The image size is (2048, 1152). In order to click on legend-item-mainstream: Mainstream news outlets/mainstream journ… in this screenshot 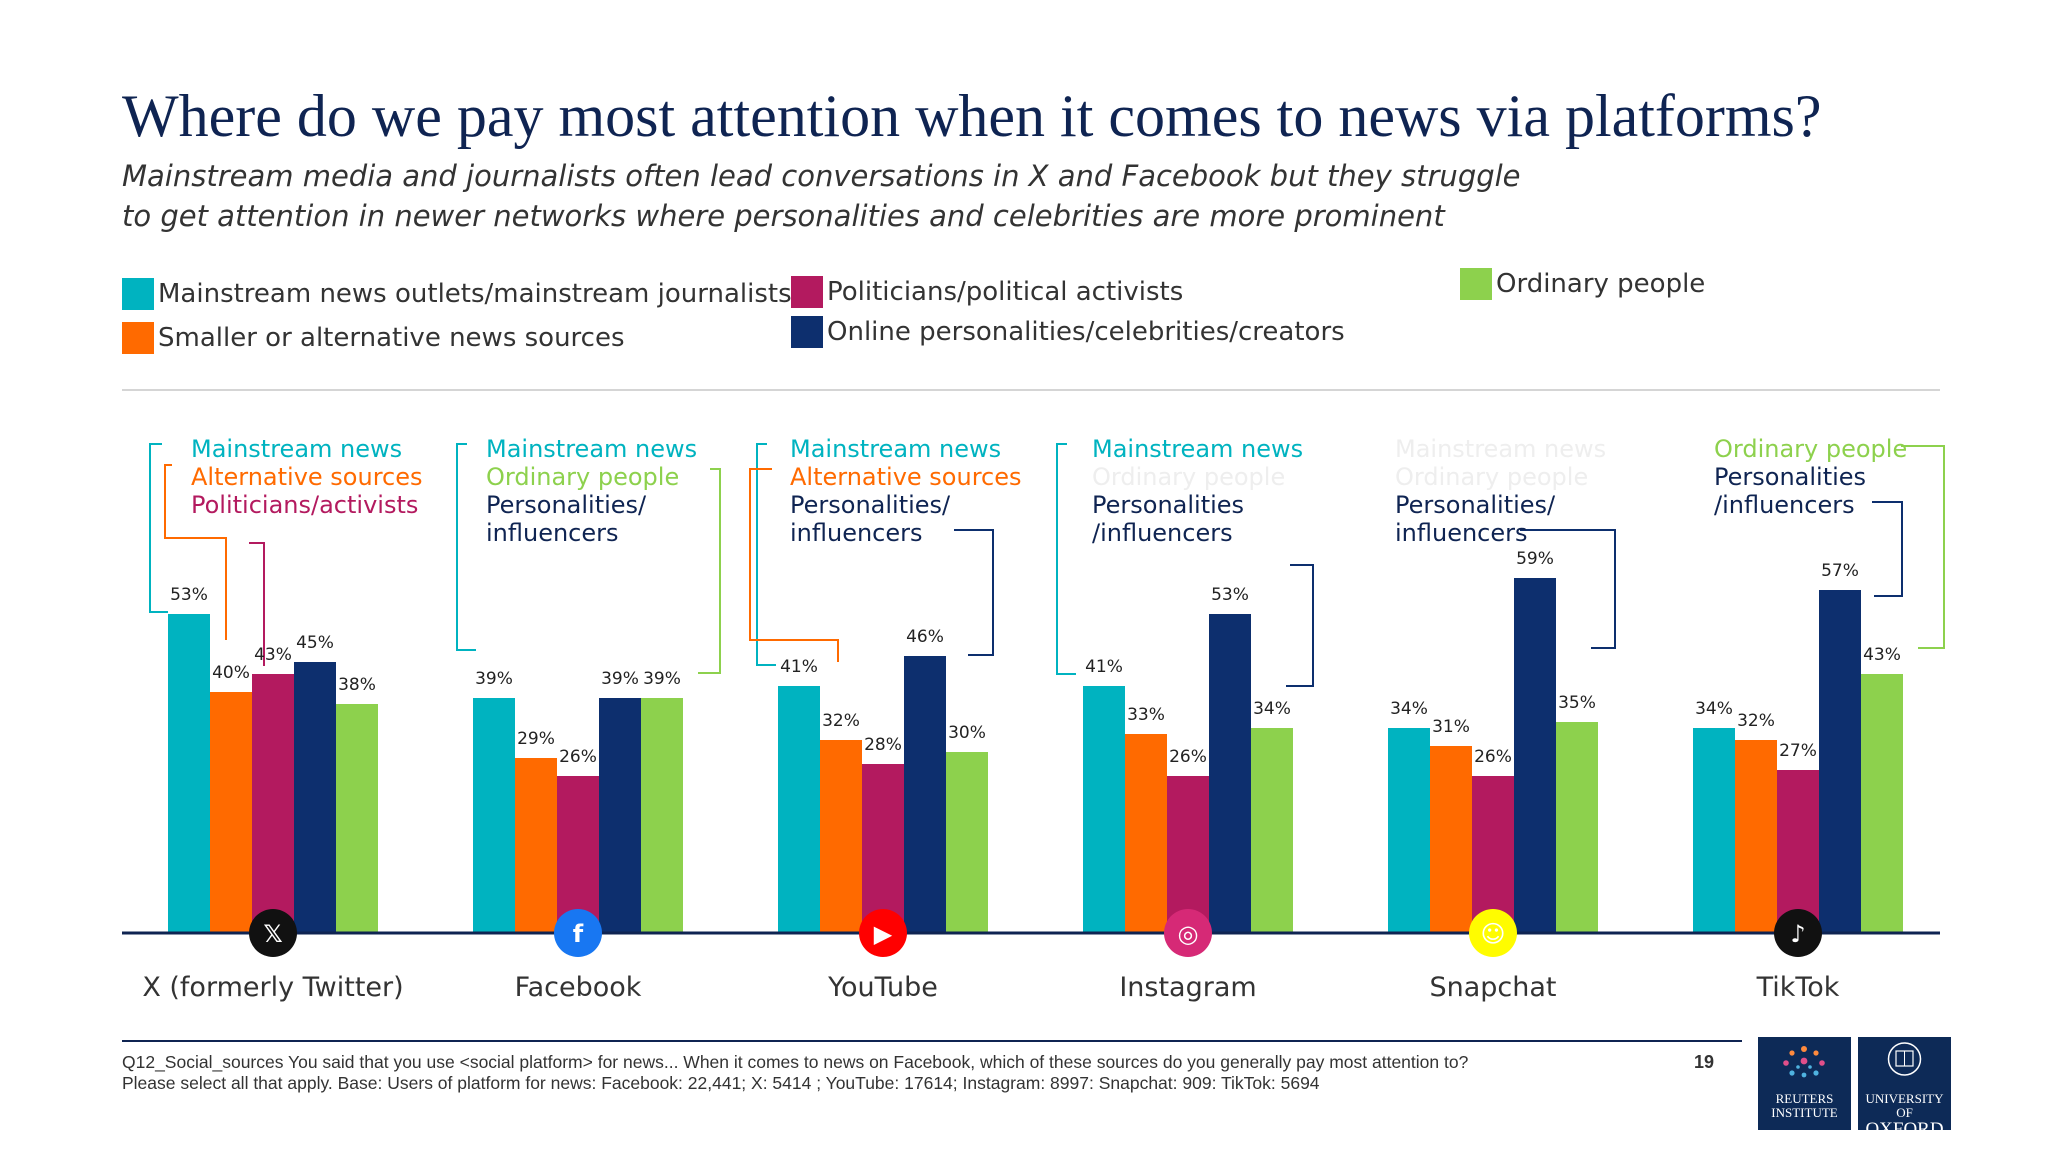, I will do `click(457, 294)`.